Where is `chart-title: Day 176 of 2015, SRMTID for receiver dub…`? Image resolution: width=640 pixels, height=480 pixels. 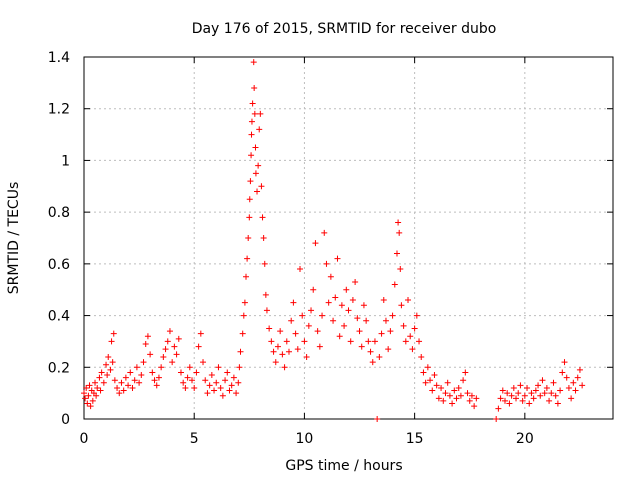
chart-title: Day 176 of 2015, SRMTID for receiver dub… is located at coordinates (344, 29).